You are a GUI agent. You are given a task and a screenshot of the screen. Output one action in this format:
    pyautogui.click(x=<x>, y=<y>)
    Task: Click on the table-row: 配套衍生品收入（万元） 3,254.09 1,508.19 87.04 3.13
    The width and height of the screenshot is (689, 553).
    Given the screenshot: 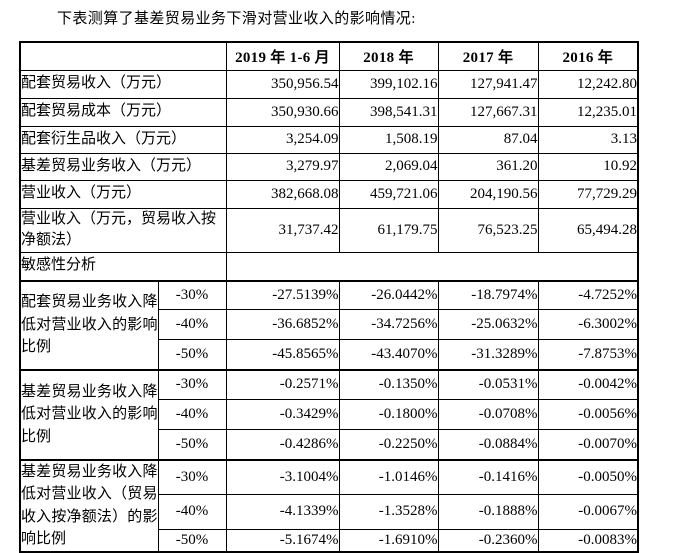 What is the action you would take?
    pyautogui.click(x=329, y=139)
    